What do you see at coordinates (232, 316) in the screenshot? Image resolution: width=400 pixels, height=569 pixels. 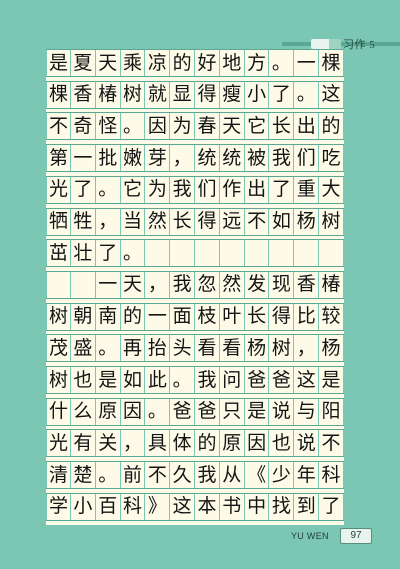 I see `grid-cell: 叶` at bounding box center [232, 316].